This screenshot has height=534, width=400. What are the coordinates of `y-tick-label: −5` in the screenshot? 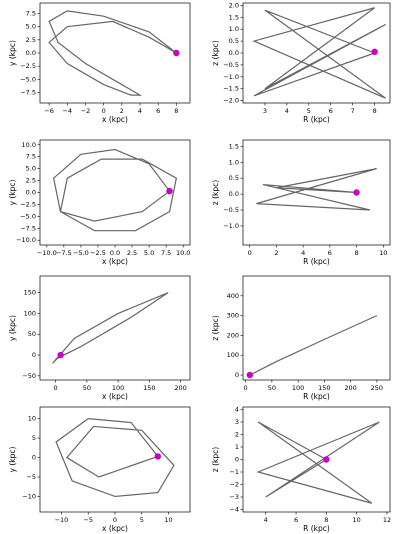 It's located at (31, 477).